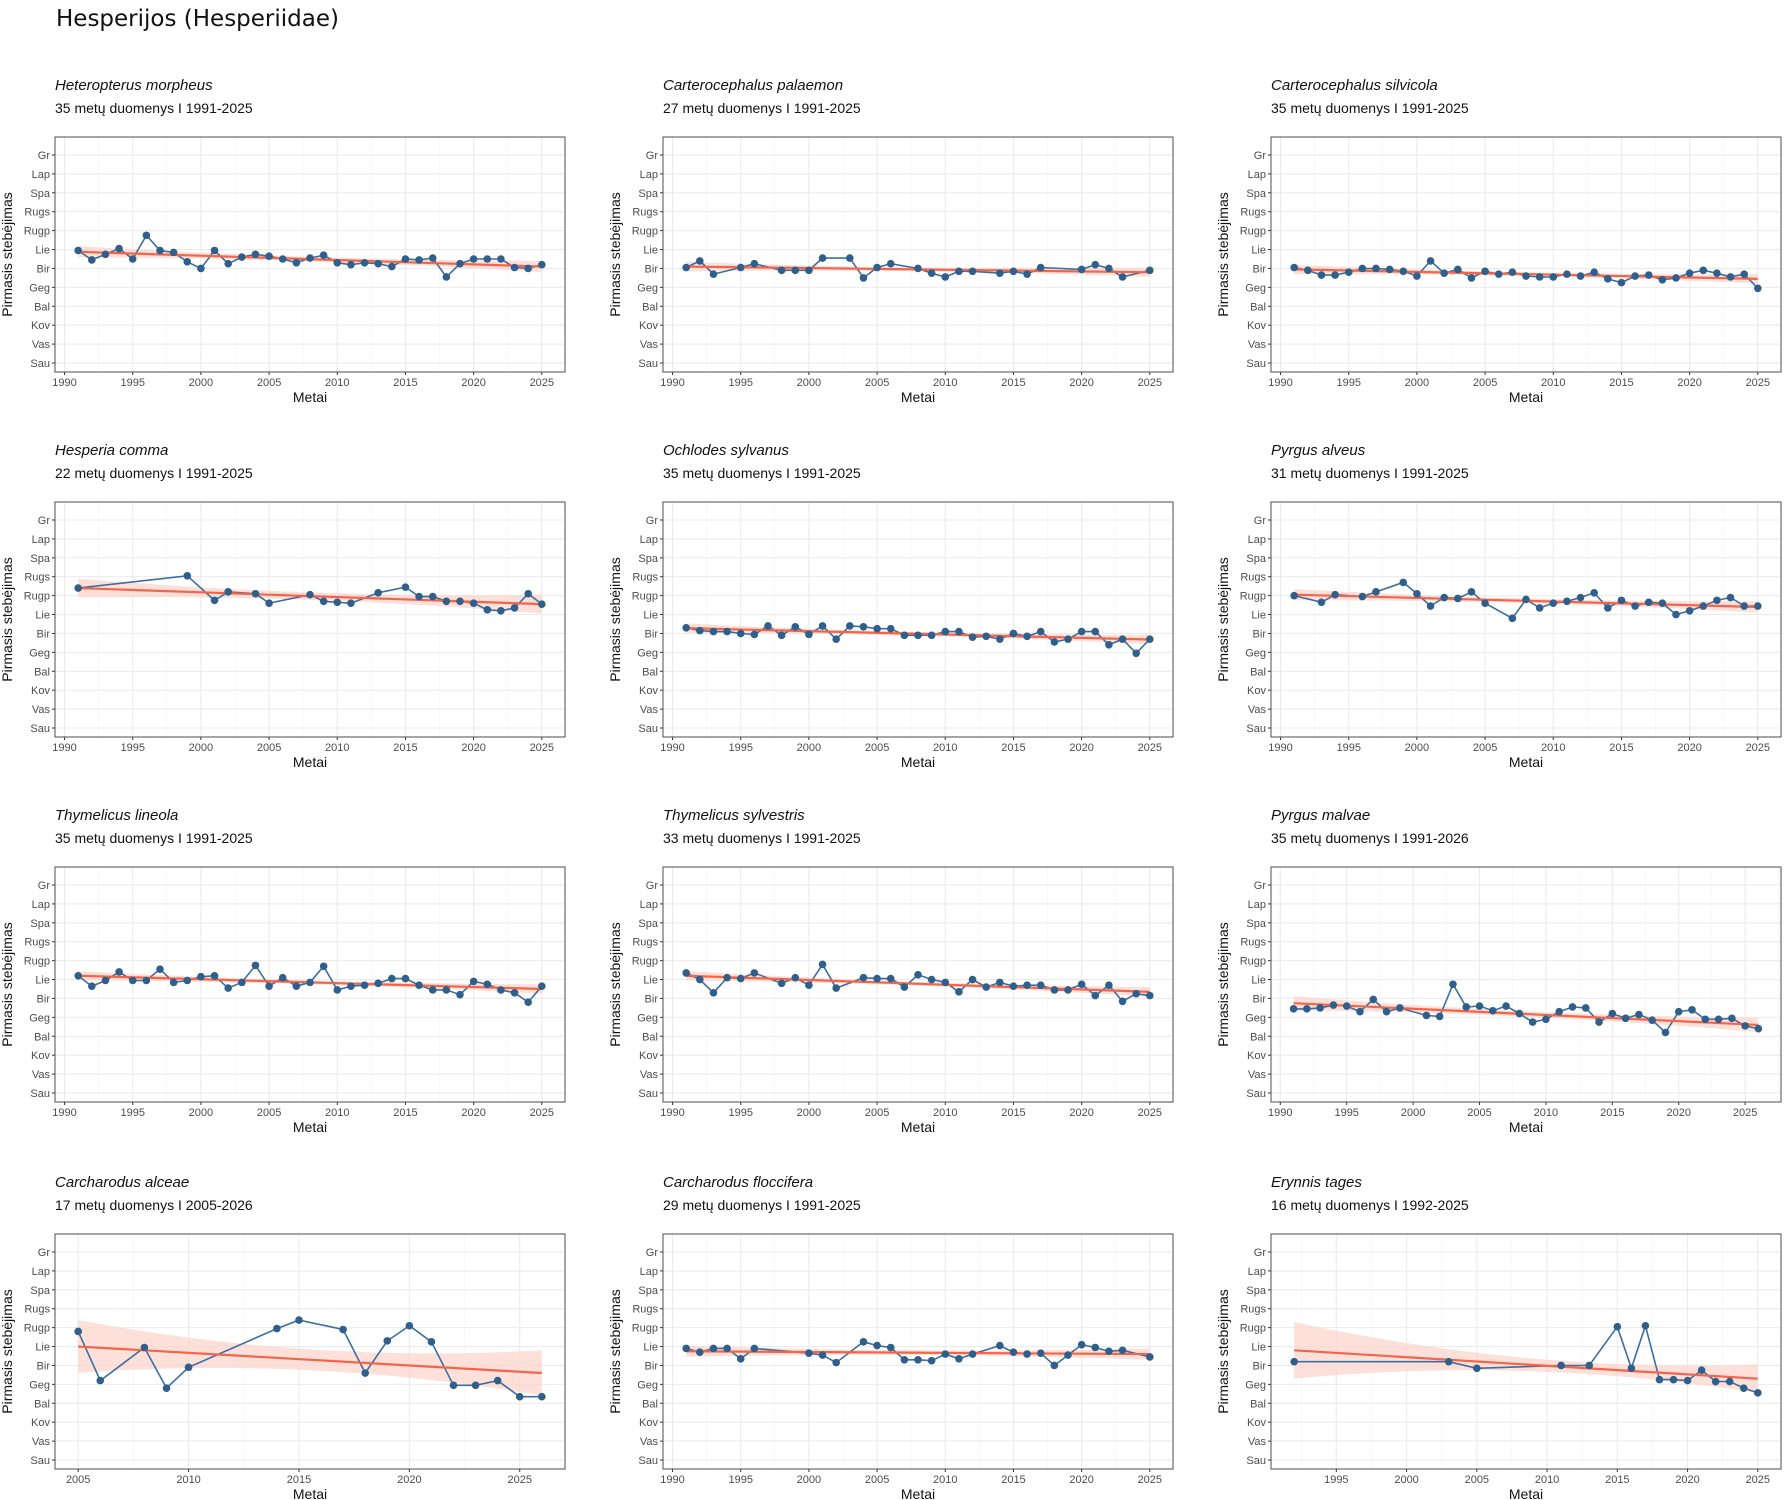 Image resolution: width=1787 pixels, height=1500 pixels. Describe the element at coordinates (409, 1480) in the screenshot. I see `x-tick-label: 2020` at that location.